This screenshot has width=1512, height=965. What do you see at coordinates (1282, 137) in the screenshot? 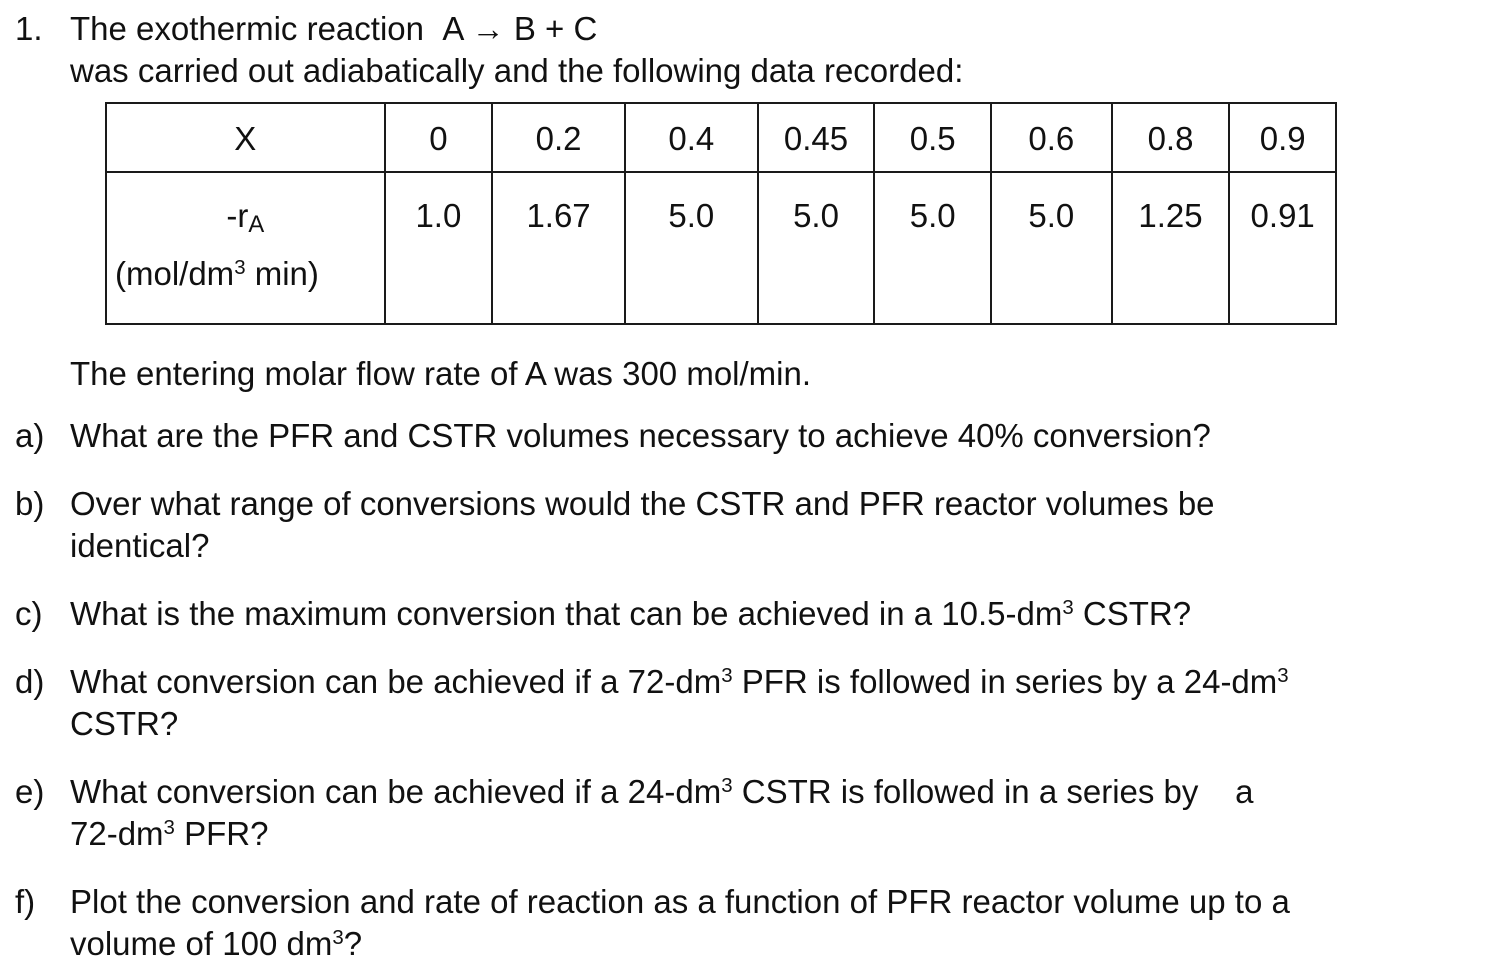
I see `table-cell-x: 0.9` at bounding box center [1282, 137].